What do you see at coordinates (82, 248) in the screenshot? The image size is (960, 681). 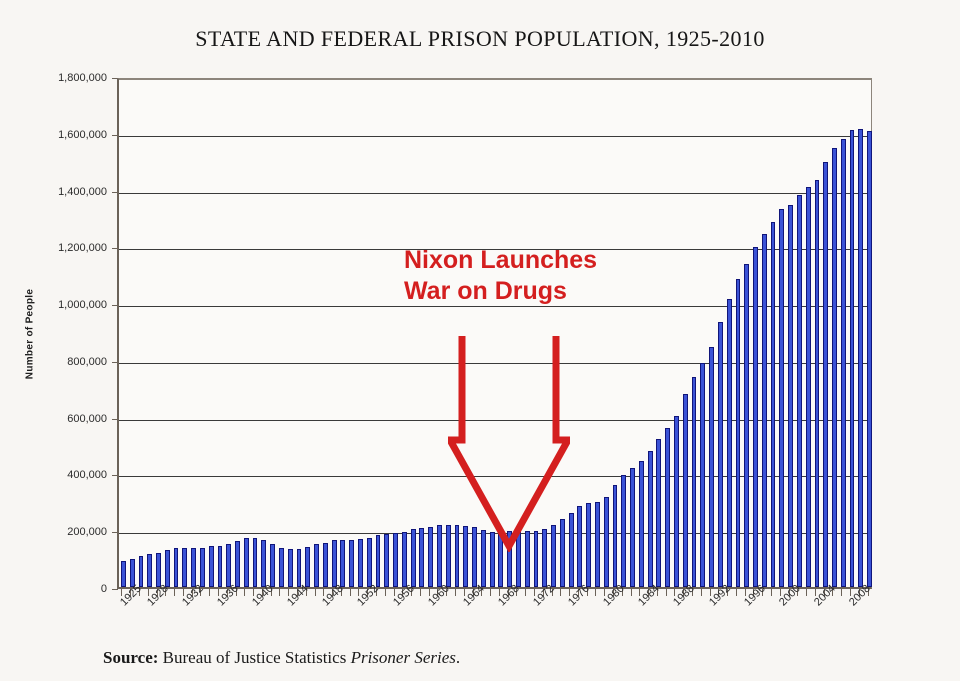 I see `y-axis-label: 1,200,000` at bounding box center [82, 248].